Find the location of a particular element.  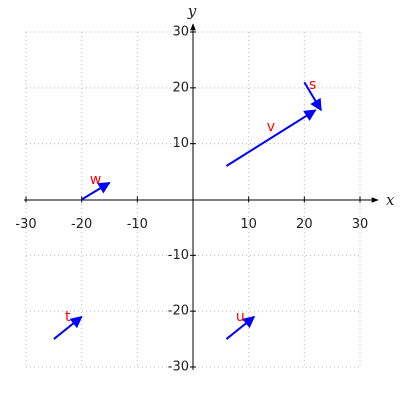

y-tick-label: -30 is located at coordinates (178, 367).